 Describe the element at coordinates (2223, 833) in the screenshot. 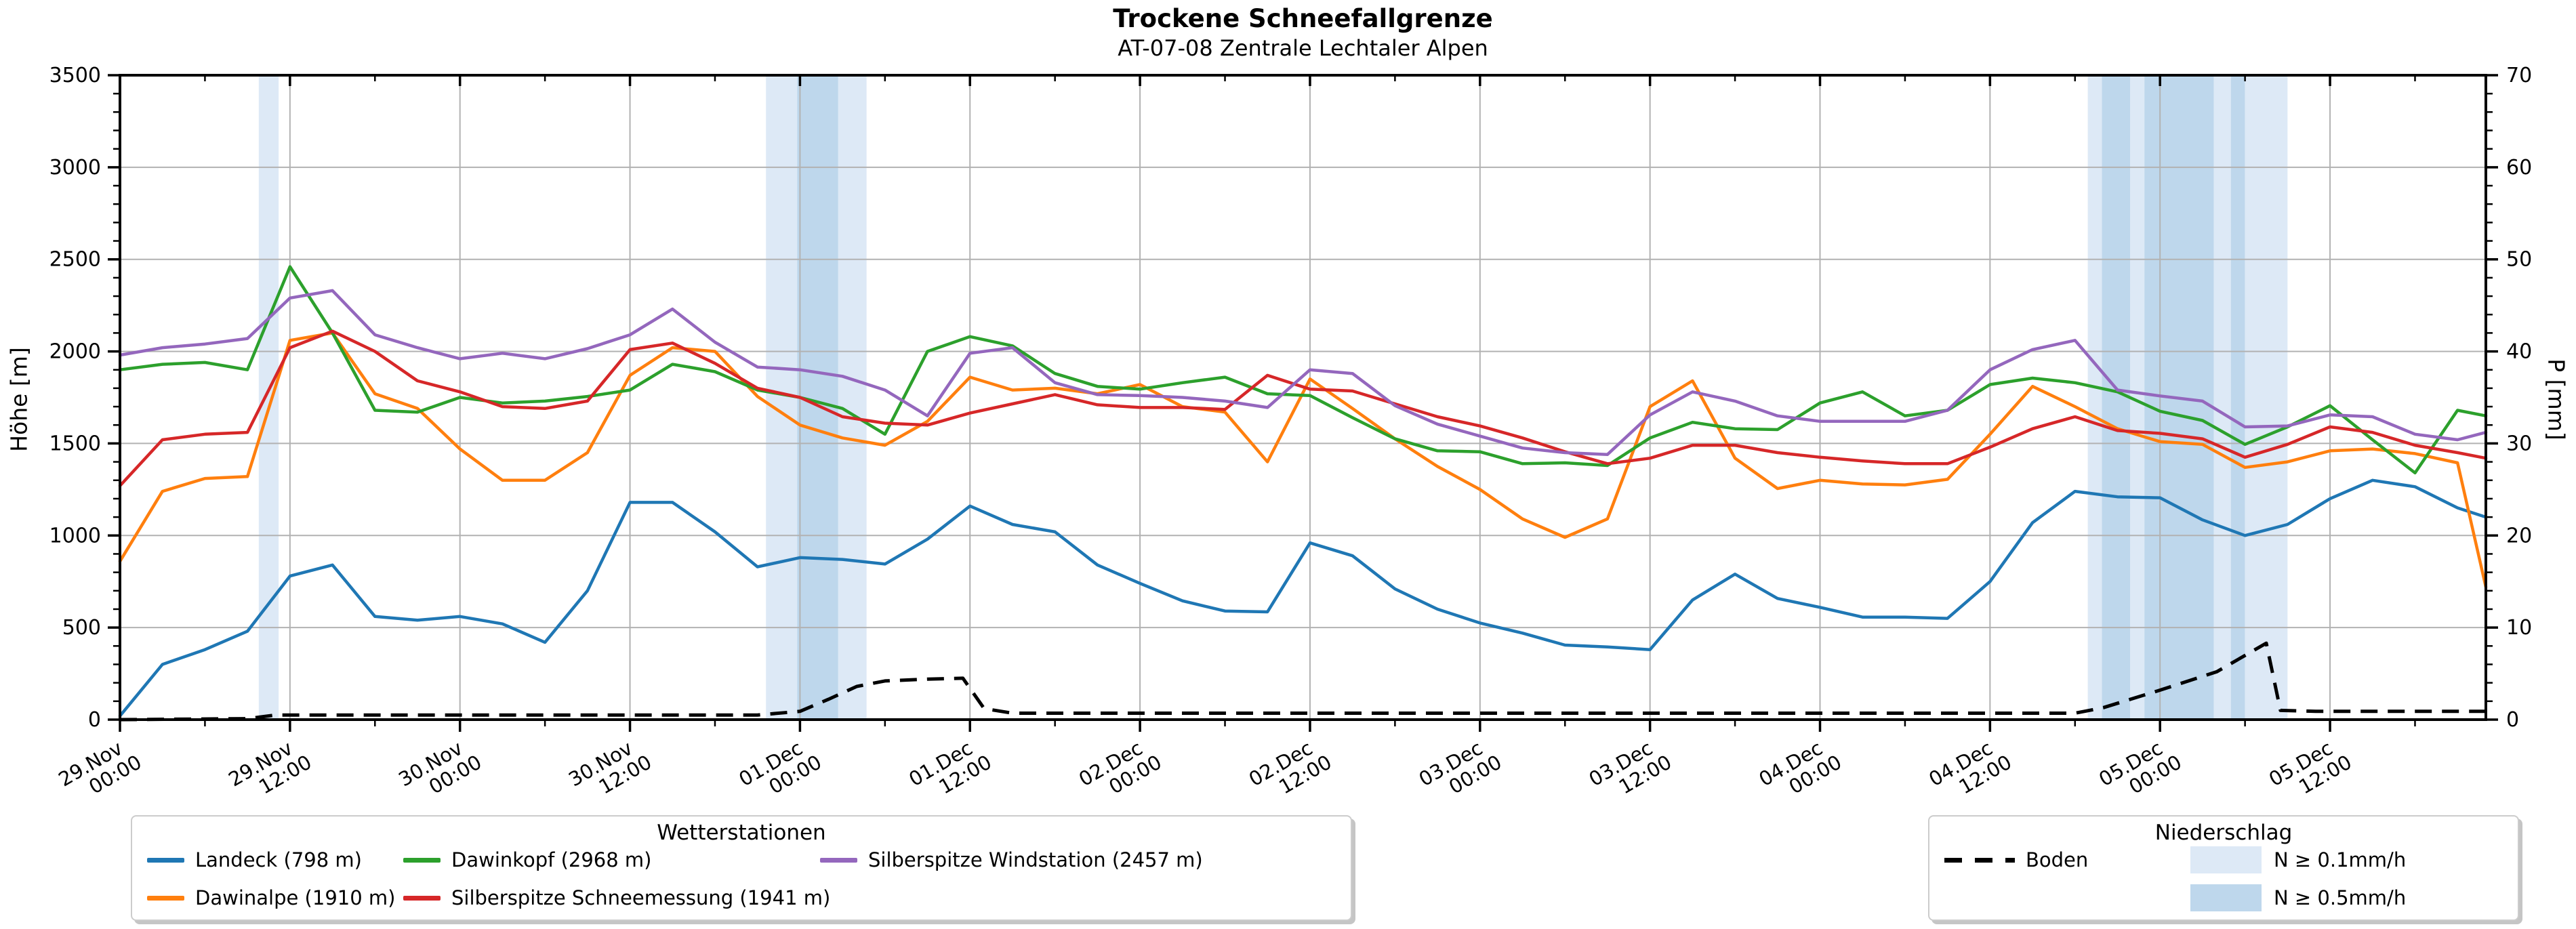

I see `legend-niederschlag-title: Niederschlag` at that location.